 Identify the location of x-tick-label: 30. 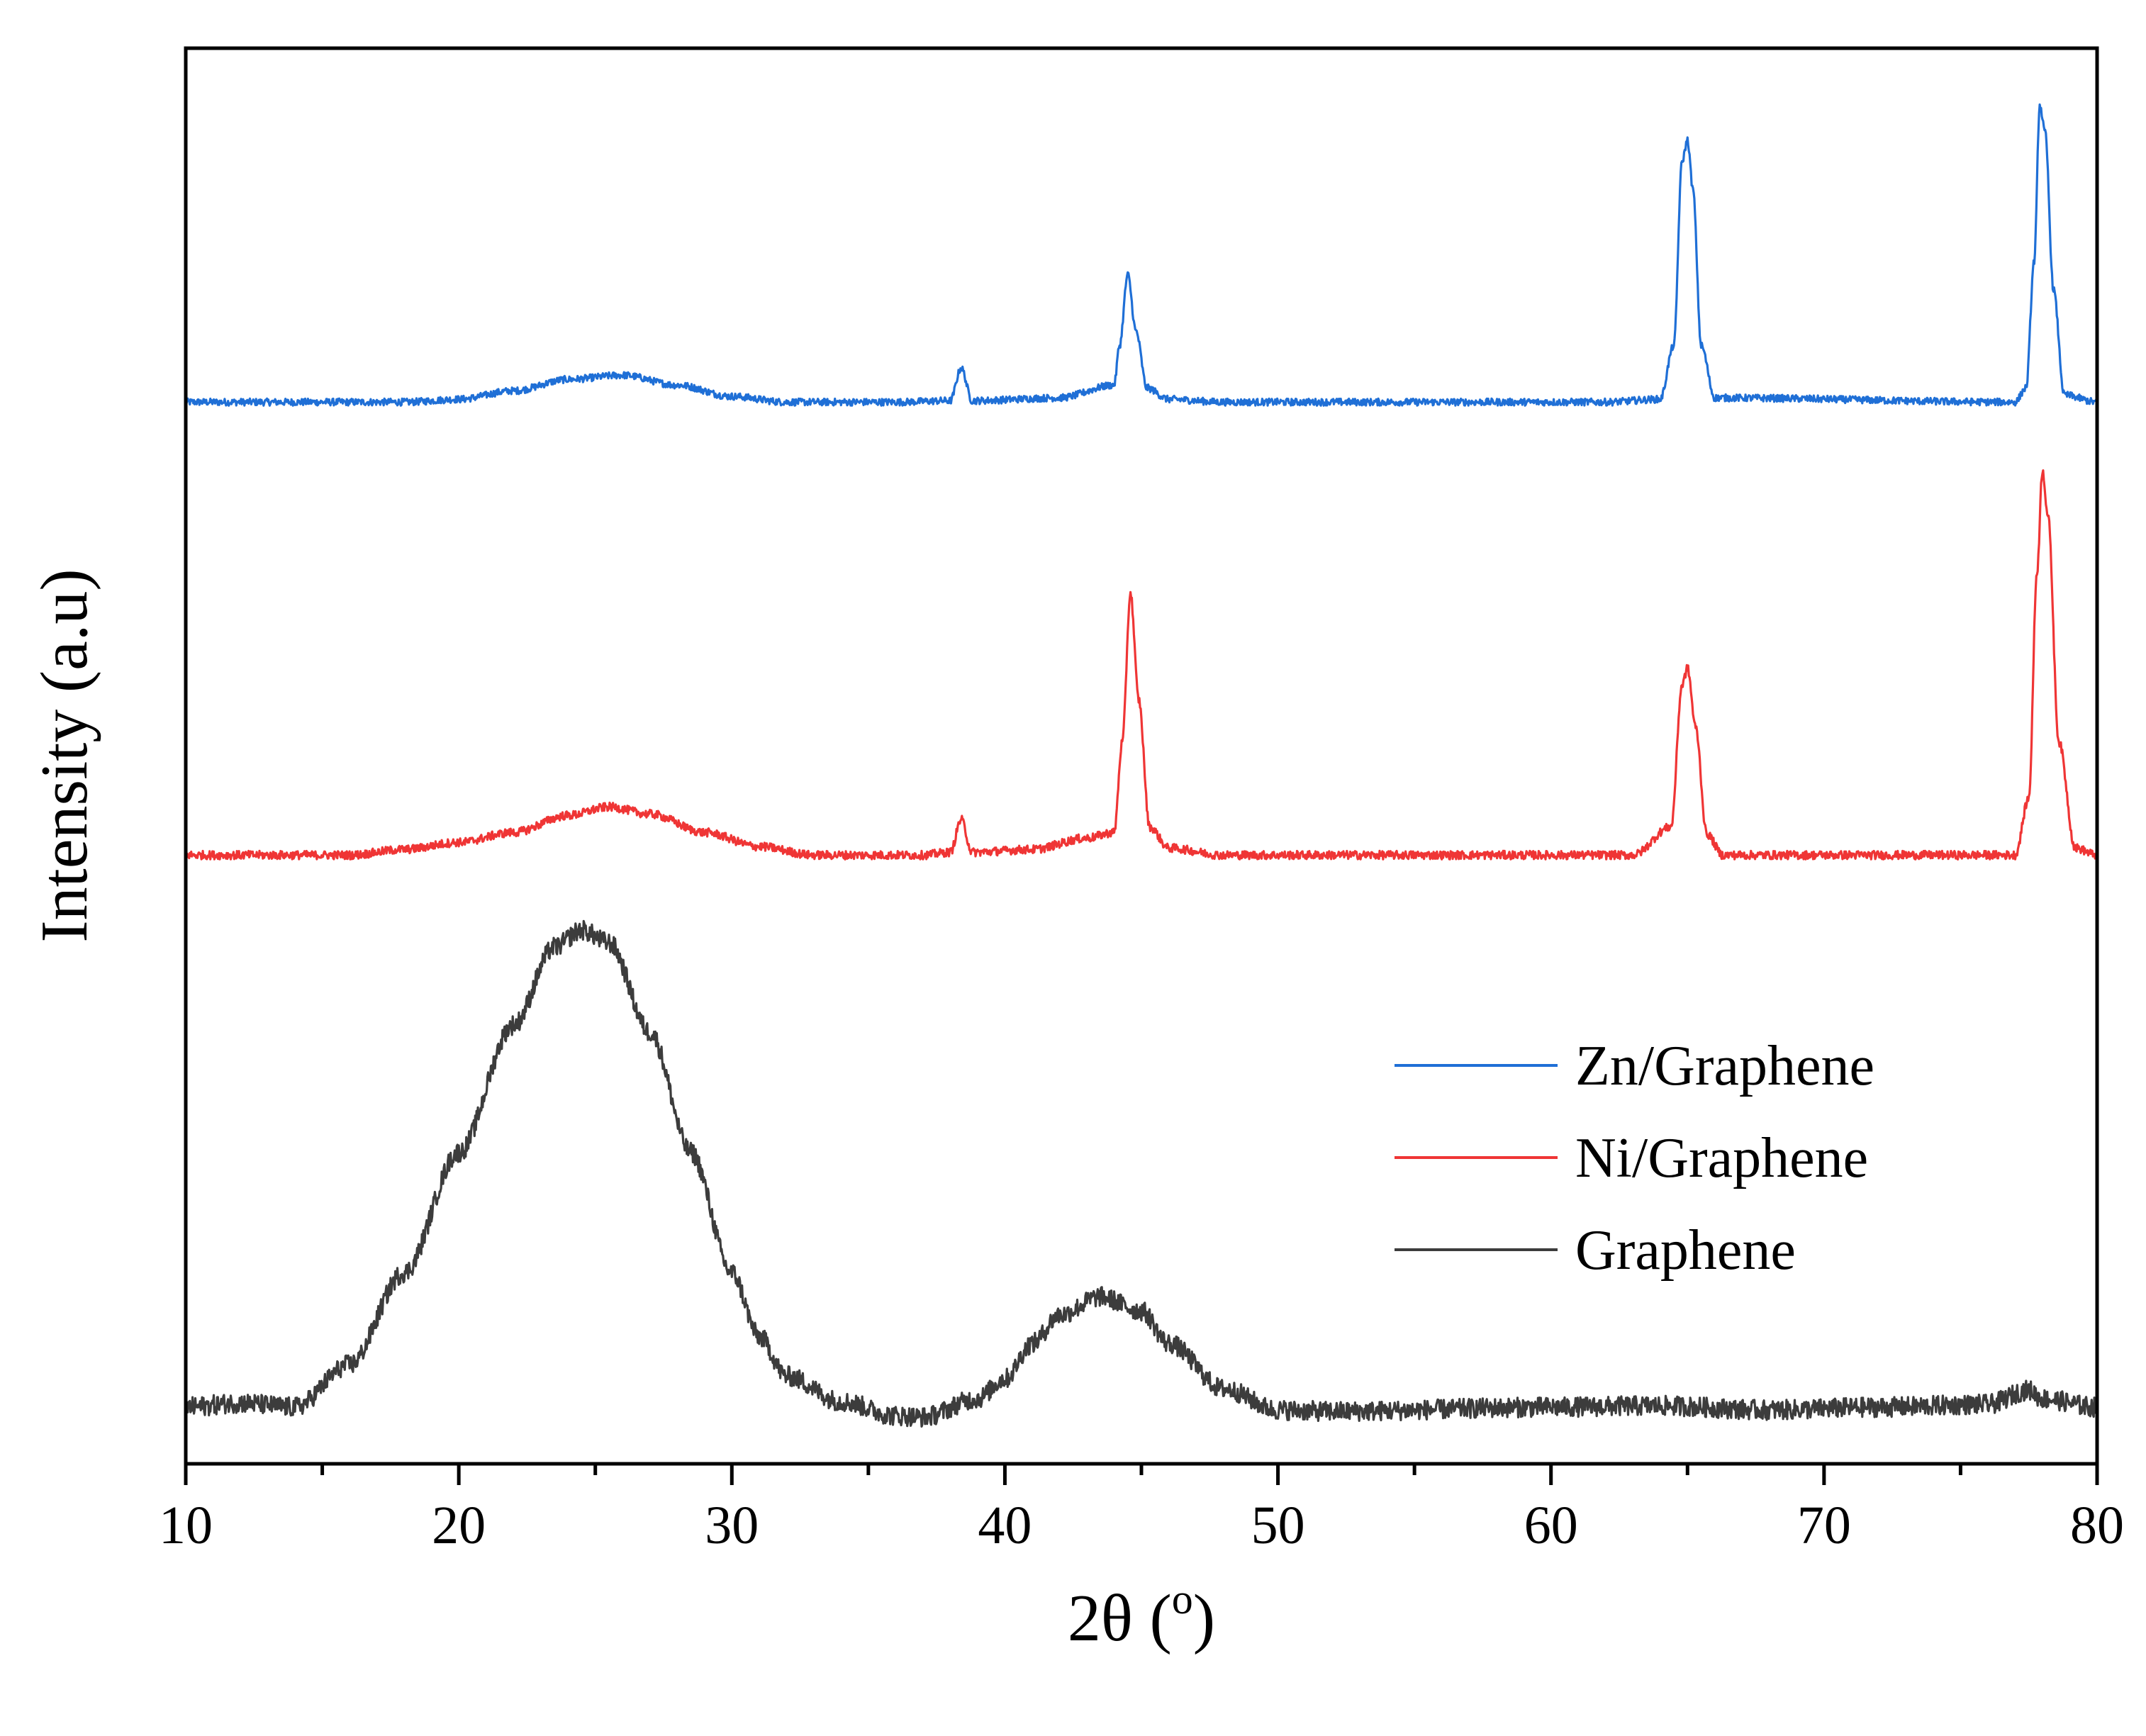
(732, 1526).